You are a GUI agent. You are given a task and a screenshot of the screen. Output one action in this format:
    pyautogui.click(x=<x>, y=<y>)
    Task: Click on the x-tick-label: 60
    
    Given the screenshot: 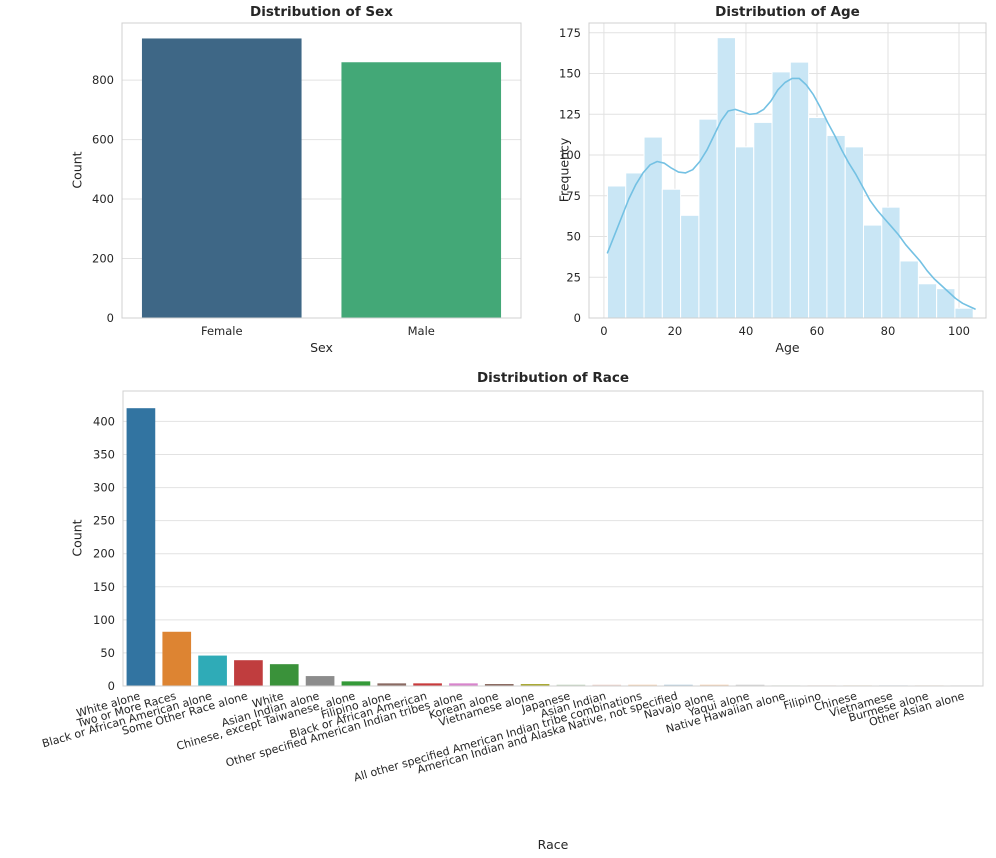 What is the action you would take?
    pyautogui.click(x=817, y=331)
    